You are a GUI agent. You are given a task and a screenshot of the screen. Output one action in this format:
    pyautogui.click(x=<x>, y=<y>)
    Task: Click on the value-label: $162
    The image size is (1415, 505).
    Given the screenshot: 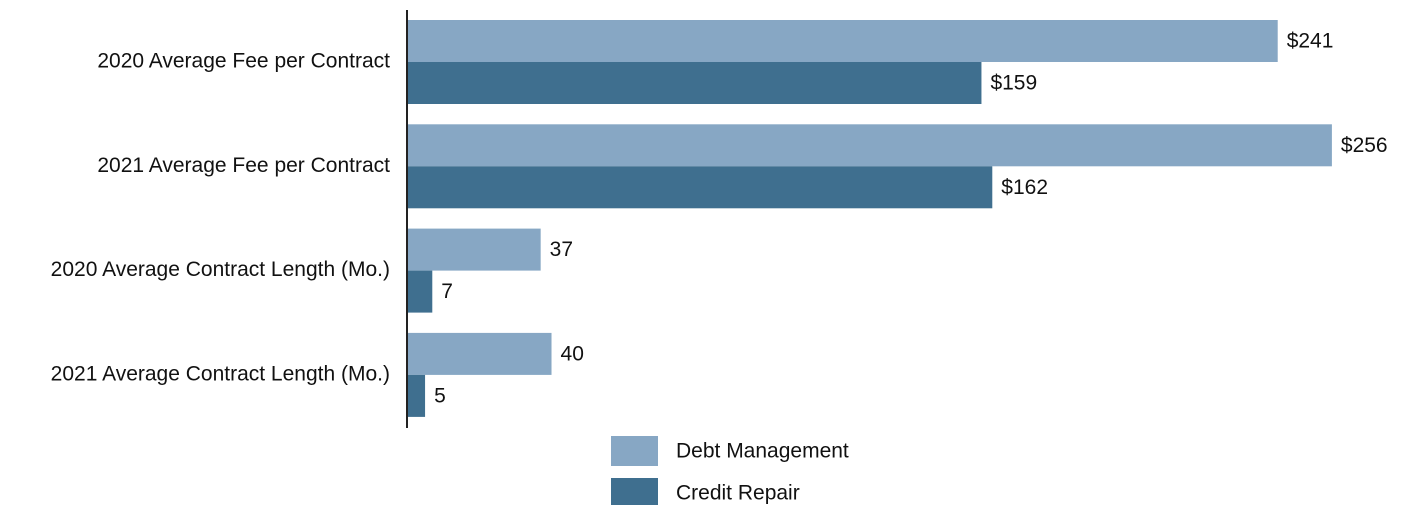 What is the action you would take?
    pyautogui.click(x=1024, y=187)
    